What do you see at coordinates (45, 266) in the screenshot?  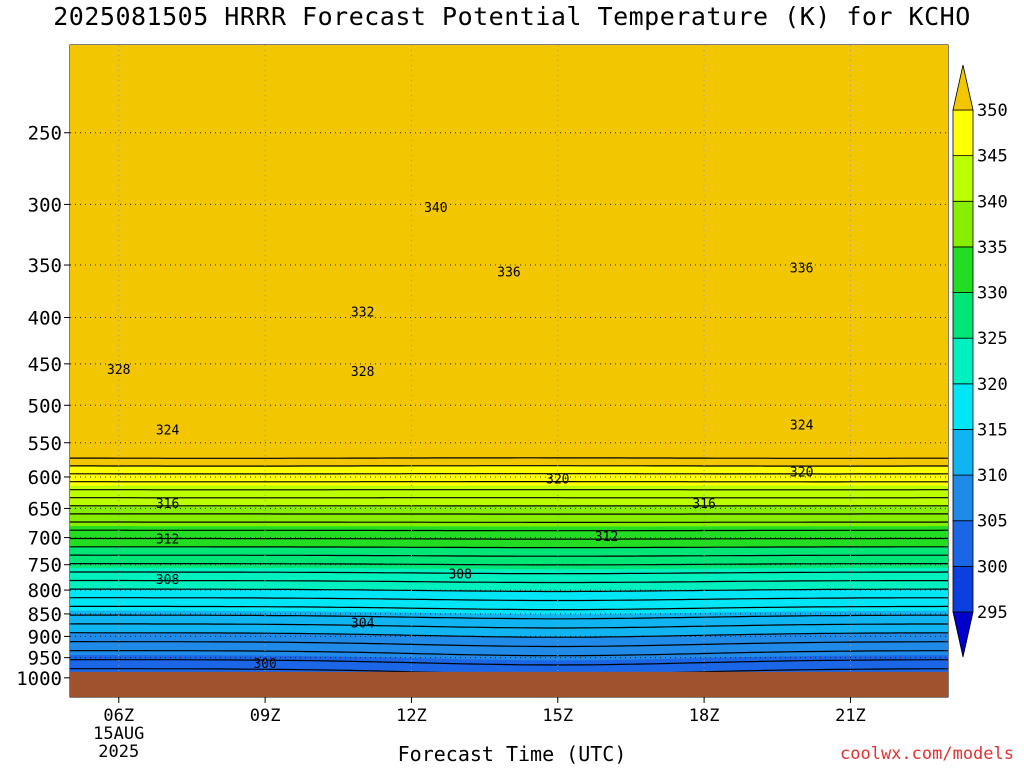 I see `y-tick-label: 350` at bounding box center [45, 266].